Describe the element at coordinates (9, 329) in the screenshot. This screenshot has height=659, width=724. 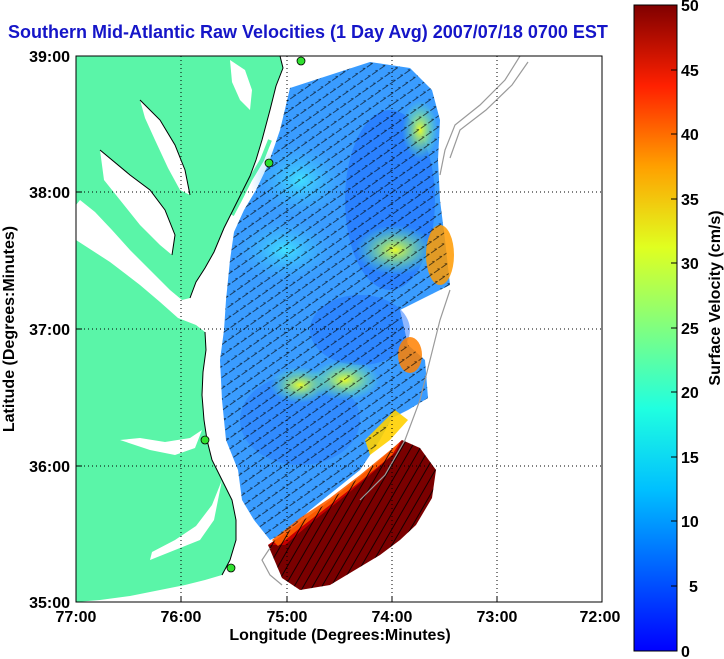
I see `y-axis-label: Latitude (Degrees:Minutes)` at that location.